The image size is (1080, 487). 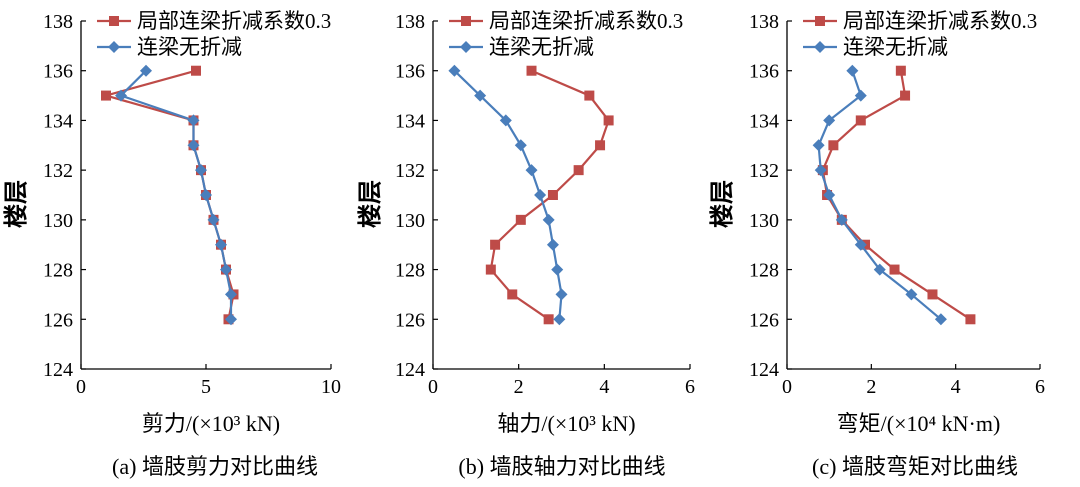 What do you see at coordinates (561, 466) in the screenshot?
I see `panel-caption: (b) 墙肢轴力对比曲线` at bounding box center [561, 466].